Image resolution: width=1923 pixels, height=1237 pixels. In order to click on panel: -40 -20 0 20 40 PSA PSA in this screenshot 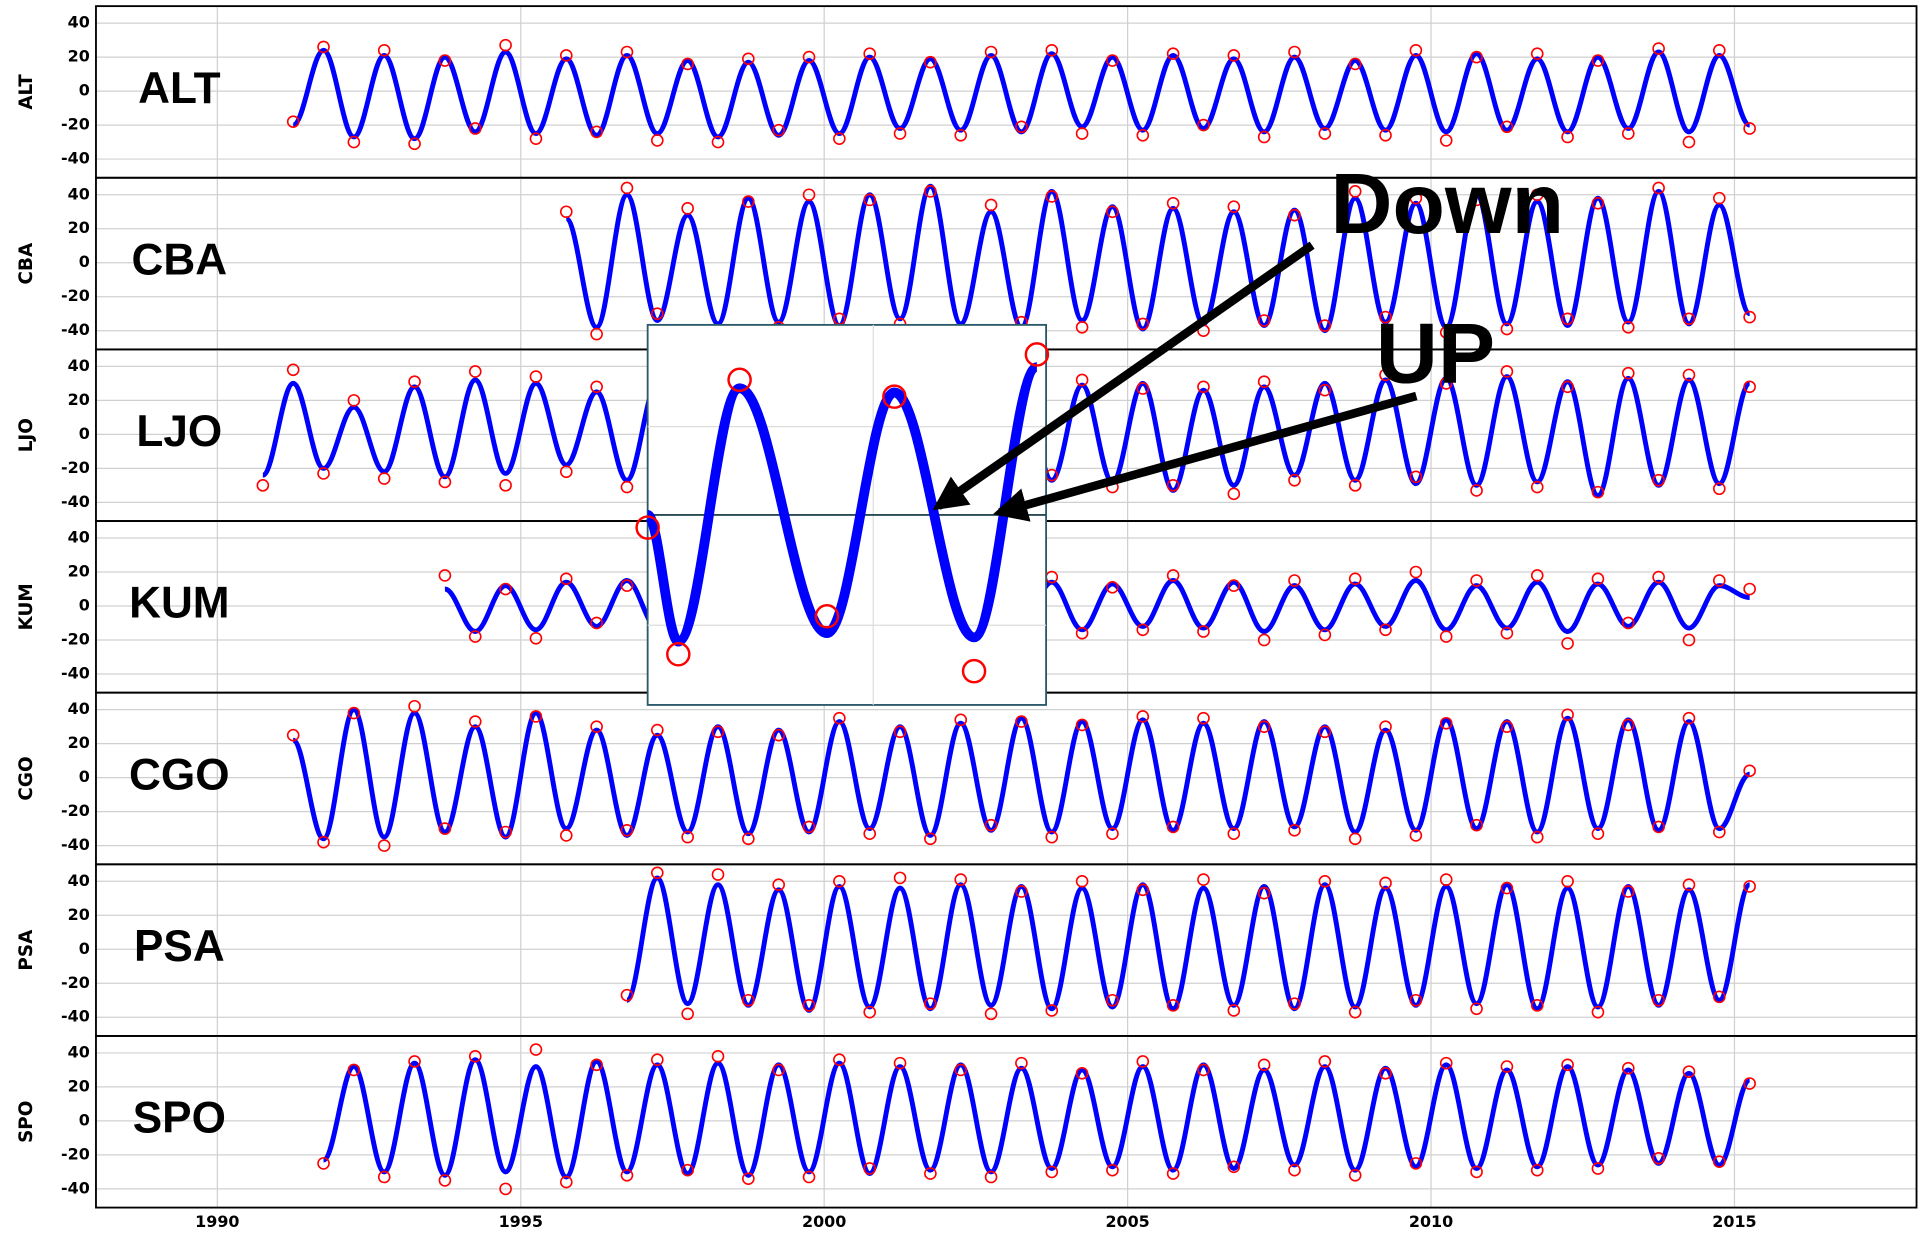, I will do `click(967, 950)`.